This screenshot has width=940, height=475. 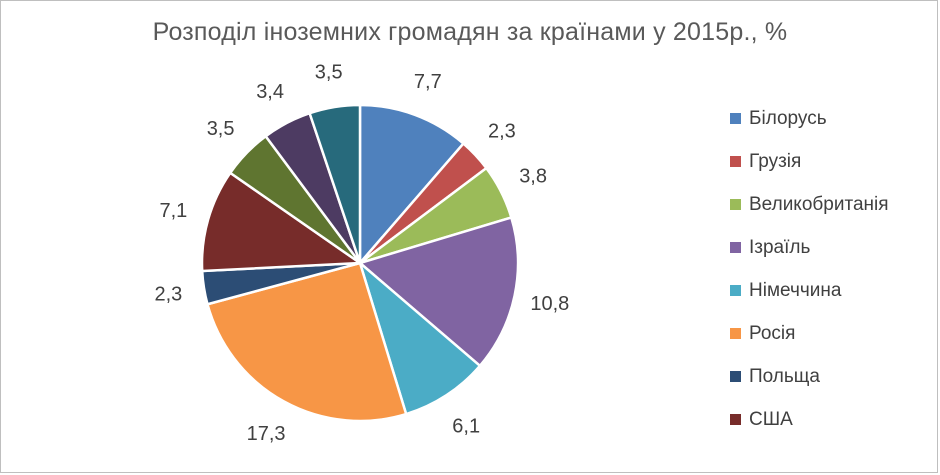 I want to click on legend-label: Грузія, so click(x=775, y=161).